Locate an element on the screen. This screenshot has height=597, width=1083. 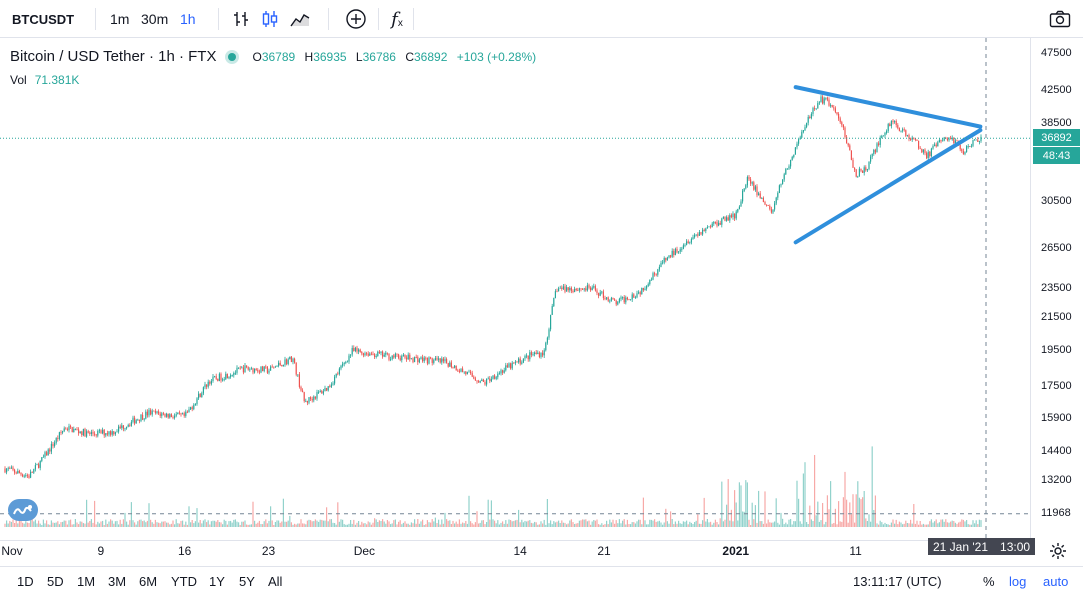
range-ytd-button: YTD is located at coordinates (184, 581).